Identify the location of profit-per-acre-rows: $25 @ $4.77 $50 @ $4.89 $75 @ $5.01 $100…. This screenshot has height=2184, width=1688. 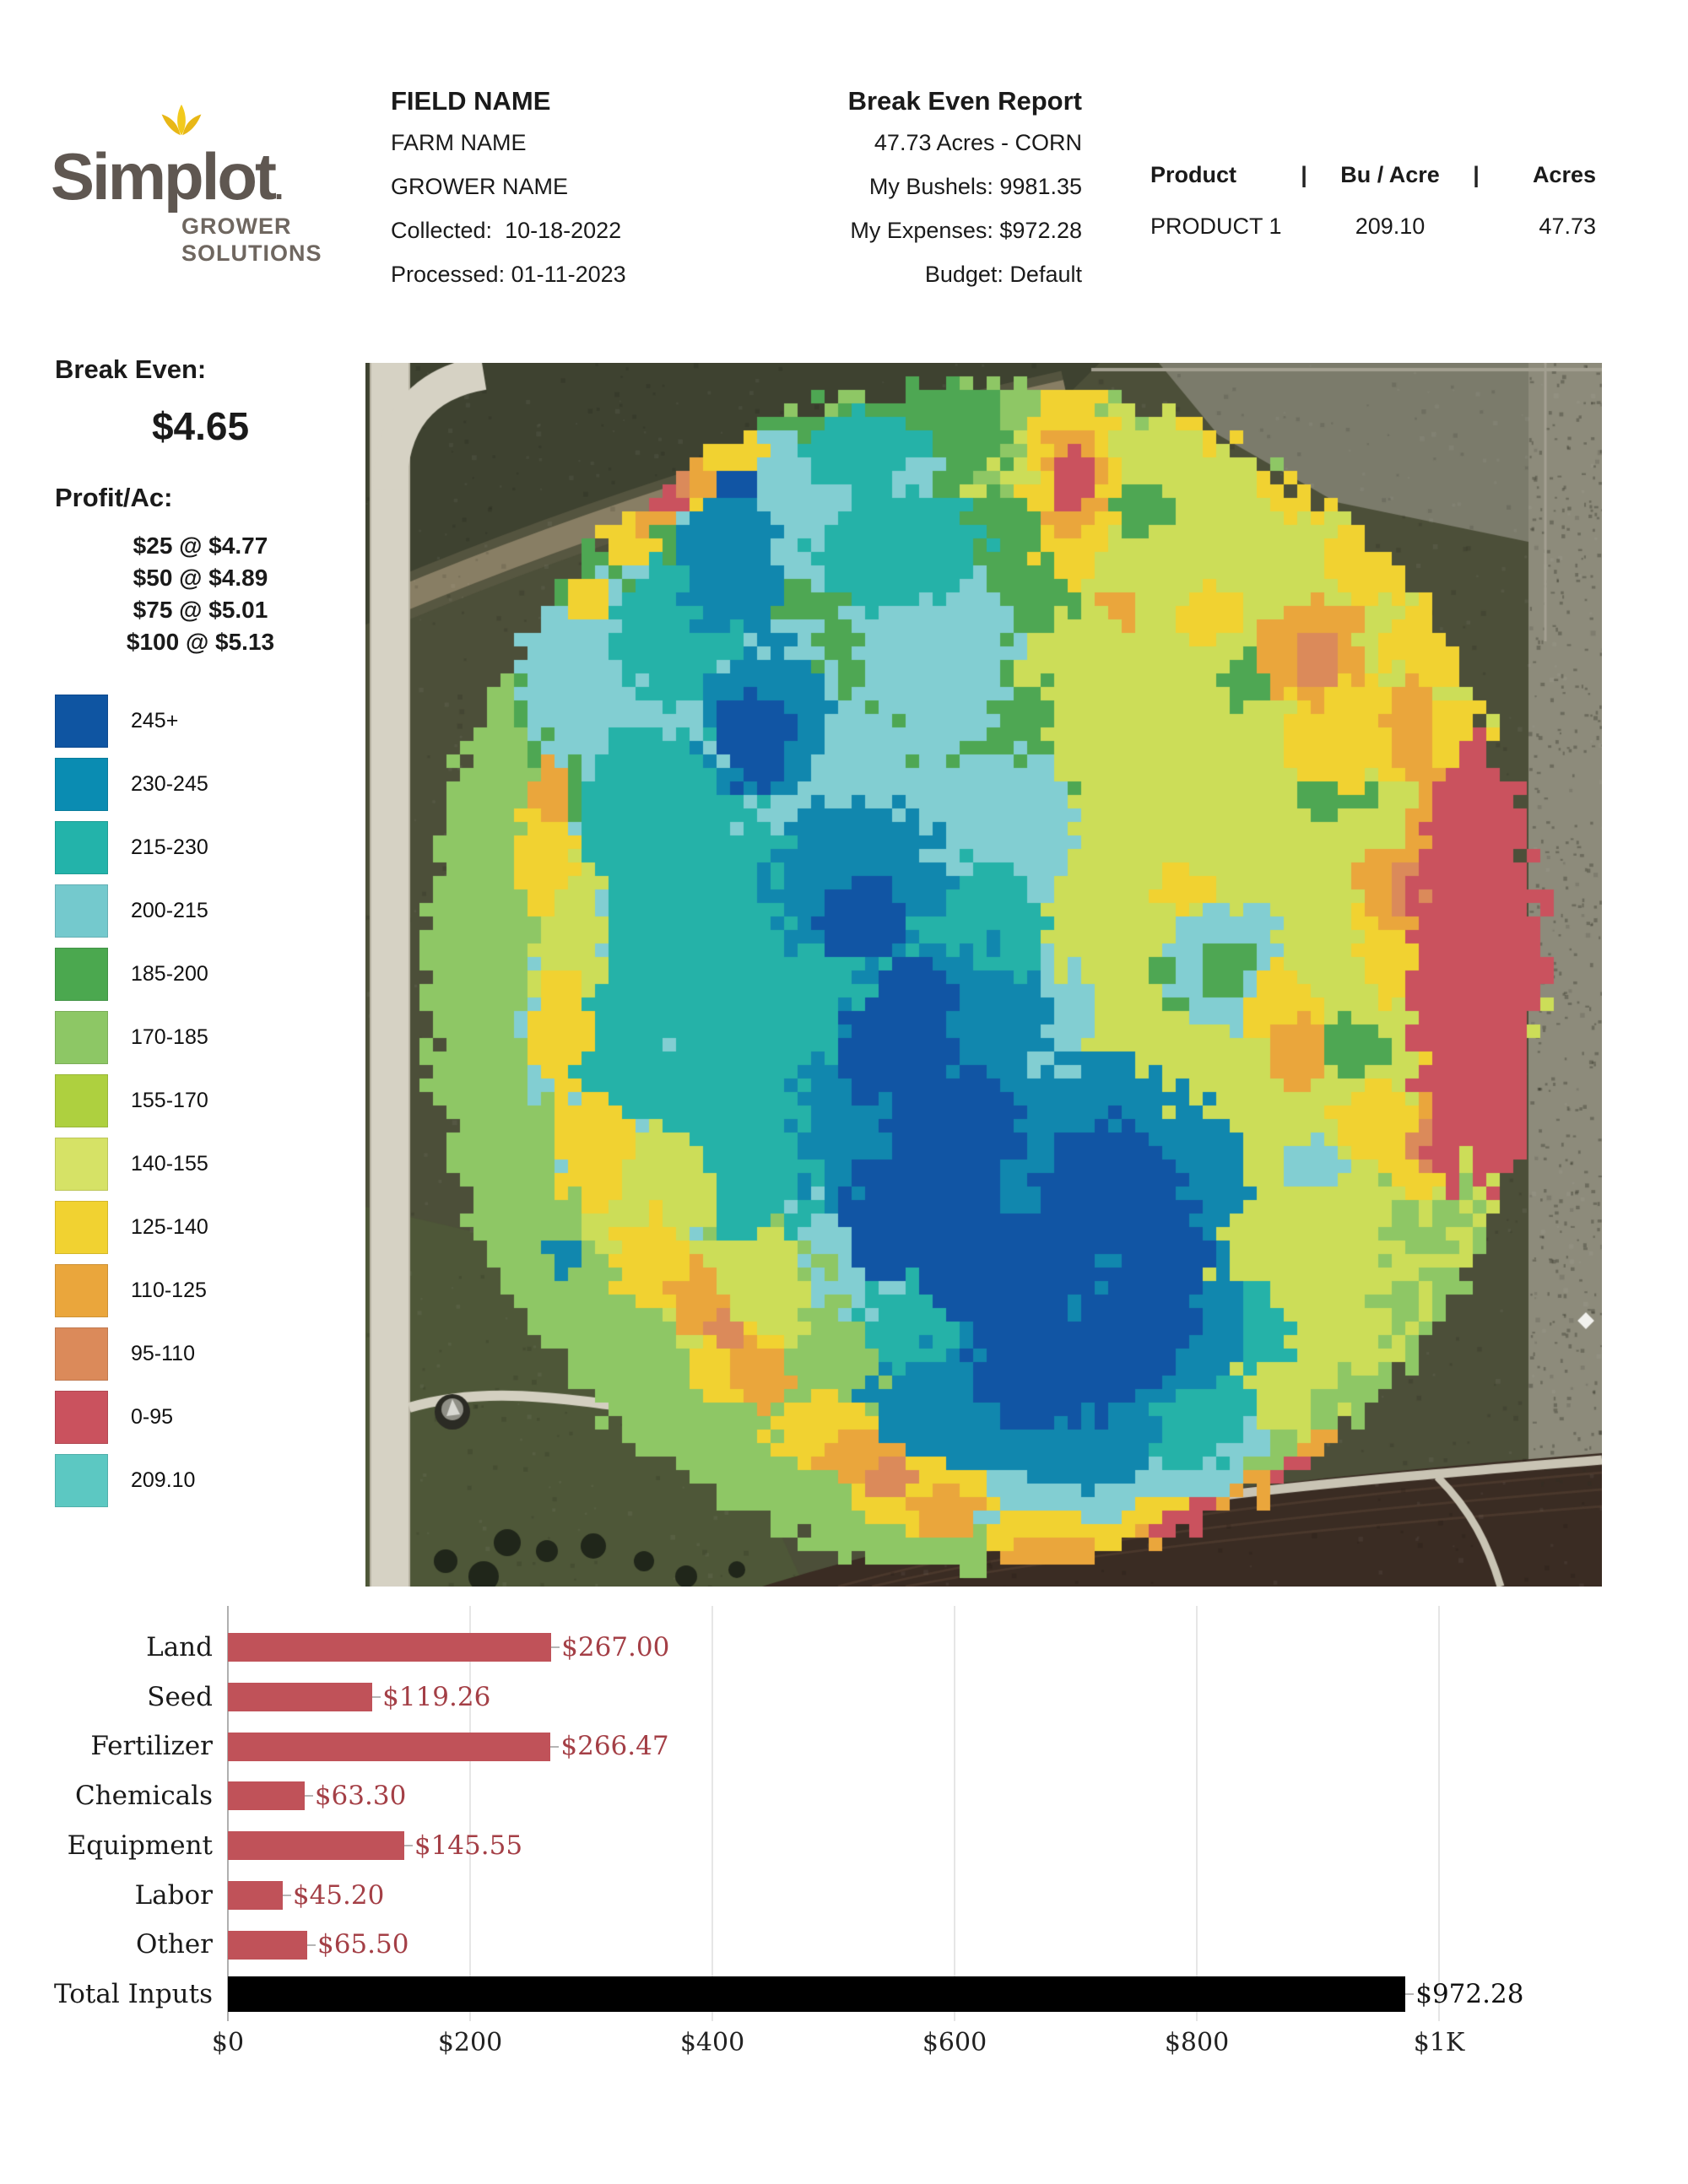
(200, 594).